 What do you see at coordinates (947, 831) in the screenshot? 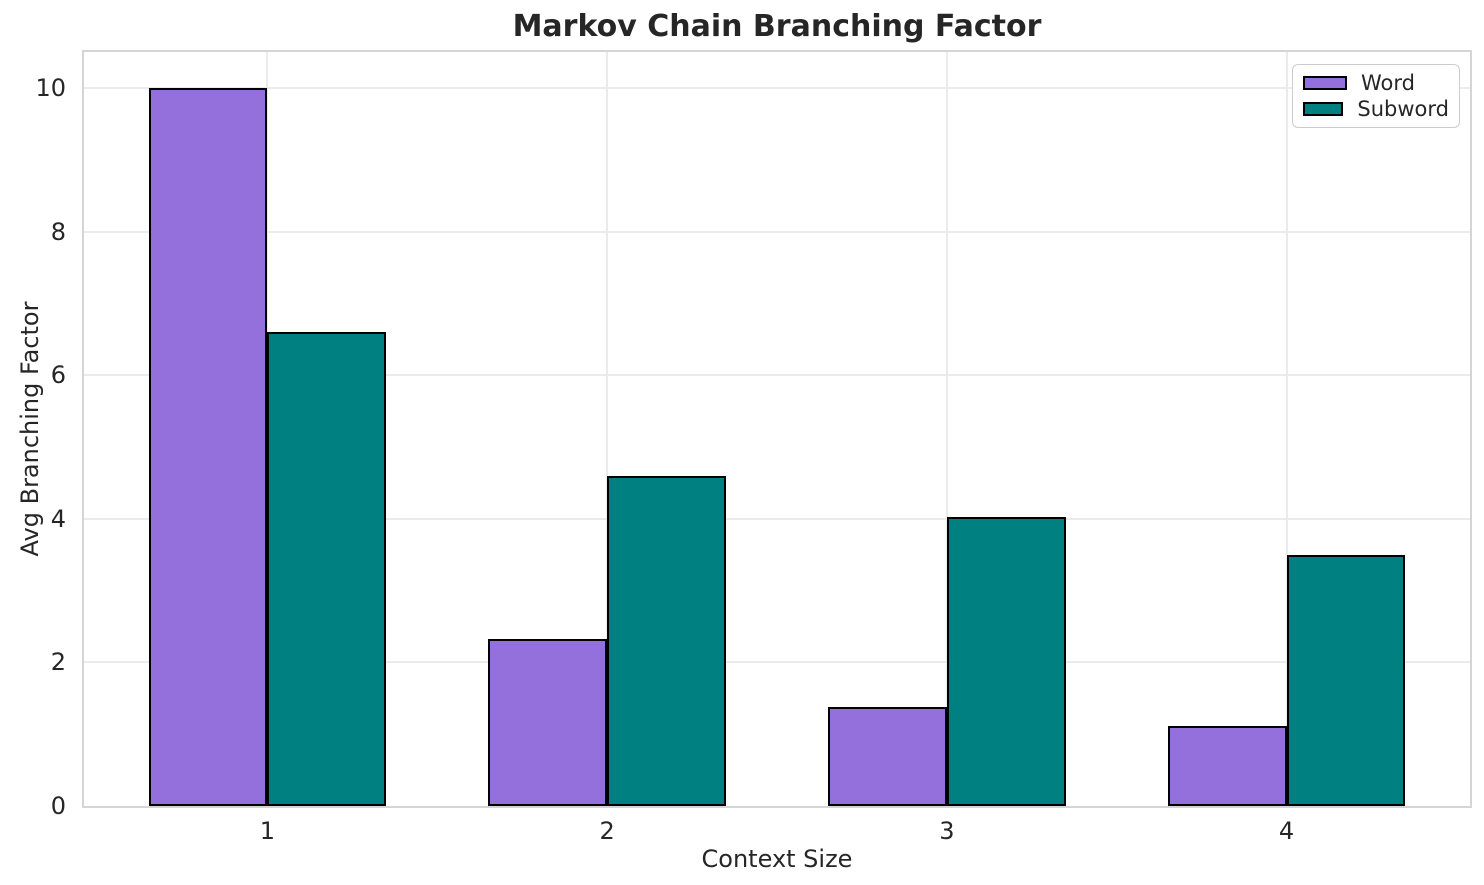
I see `x-tick-3: 3` at bounding box center [947, 831].